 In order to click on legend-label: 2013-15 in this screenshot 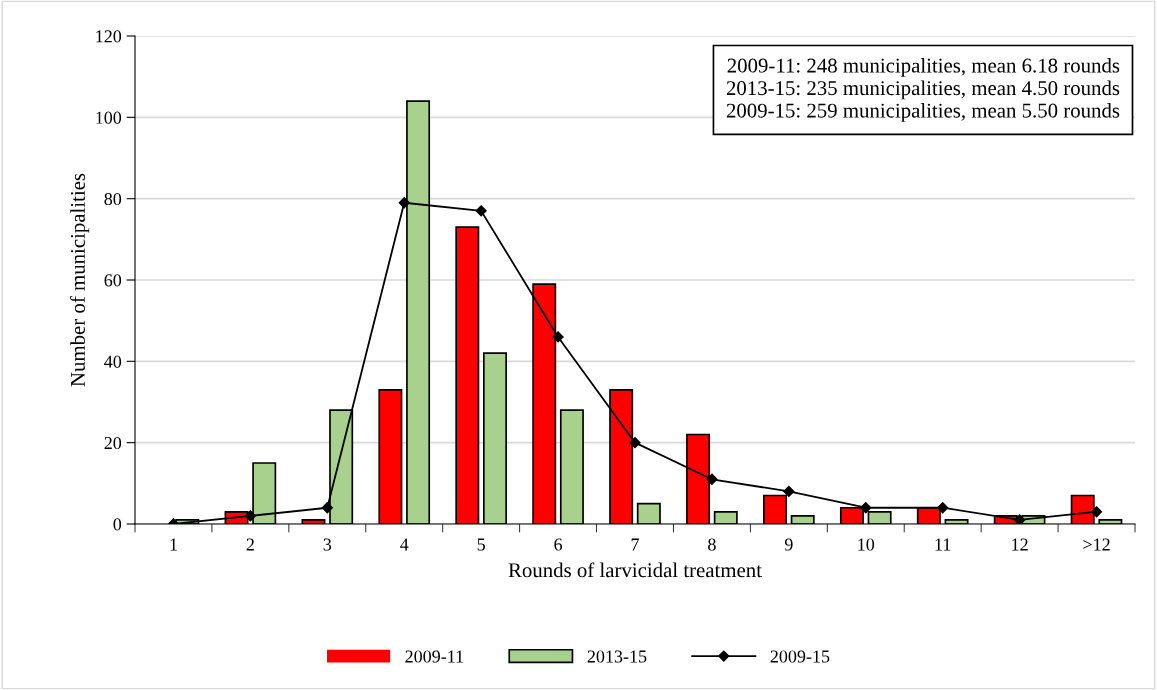, I will do `click(617, 656)`.